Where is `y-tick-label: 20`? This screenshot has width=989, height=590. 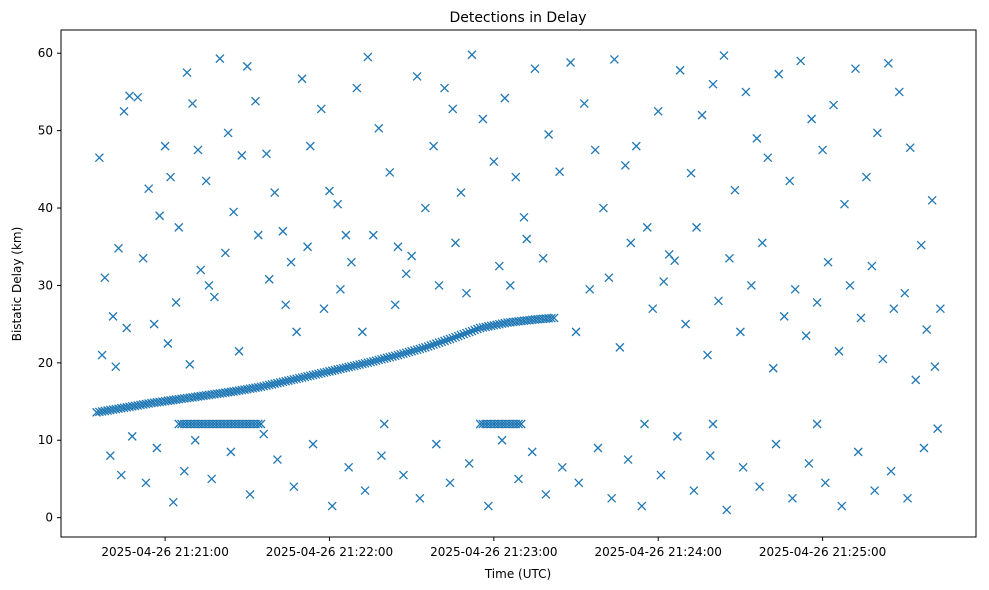 y-tick-label: 20 is located at coordinates (45, 363).